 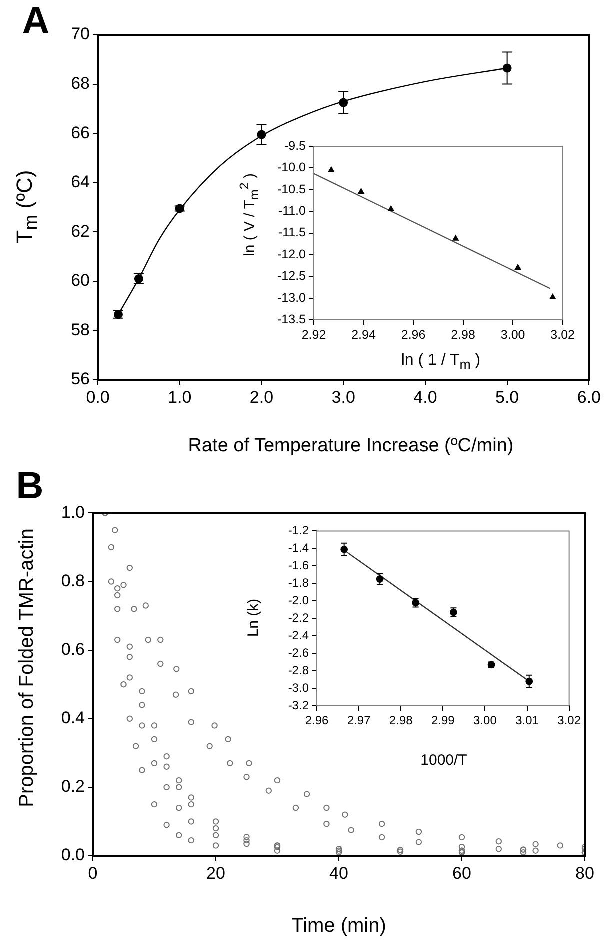 What do you see at coordinates (314, 335) in the screenshot?
I see `x-tick-label: 2.92` at bounding box center [314, 335].